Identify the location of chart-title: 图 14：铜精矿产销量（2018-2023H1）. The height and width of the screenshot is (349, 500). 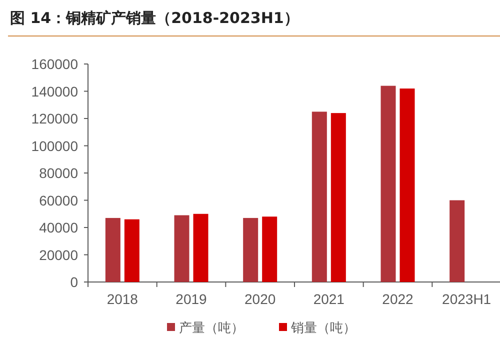
(154, 18).